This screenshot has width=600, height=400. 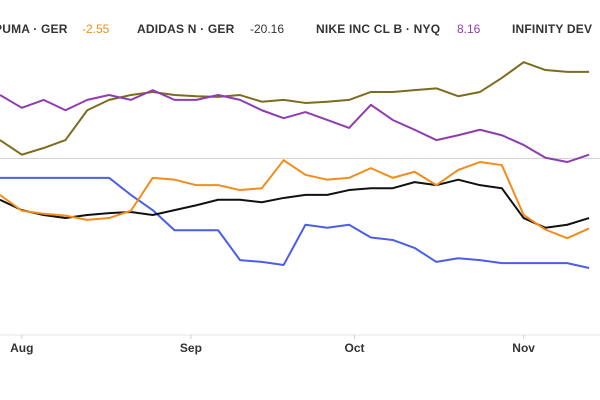 What do you see at coordinates (295, 203) in the screenshot?
I see `series-line` at bounding box center [295, 203].